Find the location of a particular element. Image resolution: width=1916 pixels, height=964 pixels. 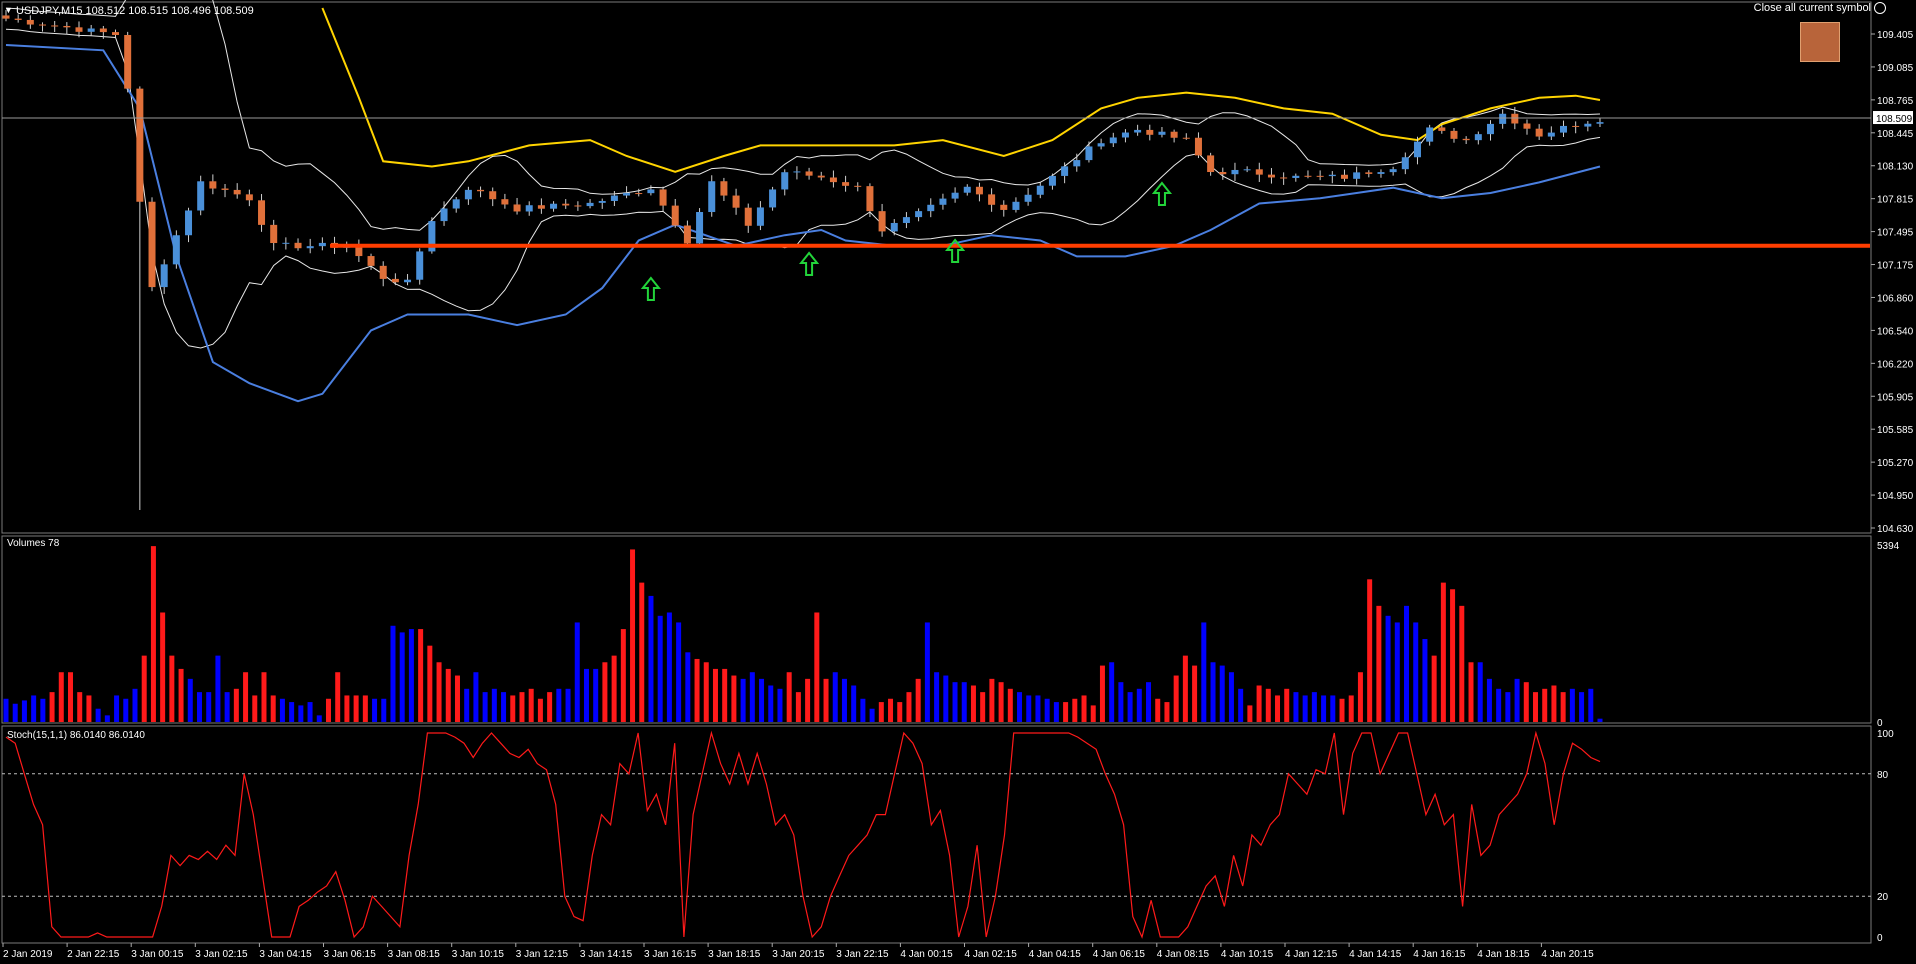

price-tick-label: 106.540 is located at coordinates (1895, 331).